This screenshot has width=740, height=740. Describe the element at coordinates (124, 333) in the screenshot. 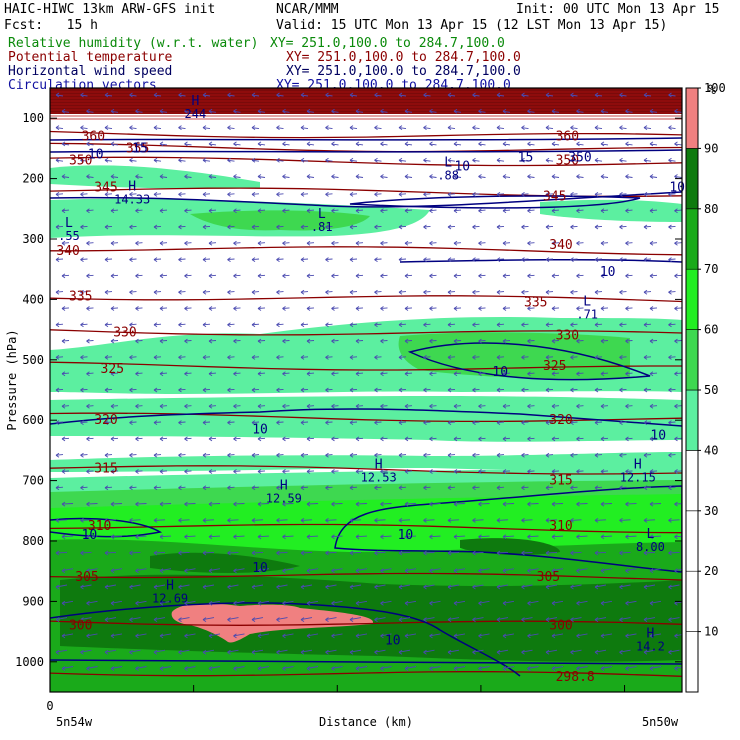

I see `theta-label: 330` at that location.